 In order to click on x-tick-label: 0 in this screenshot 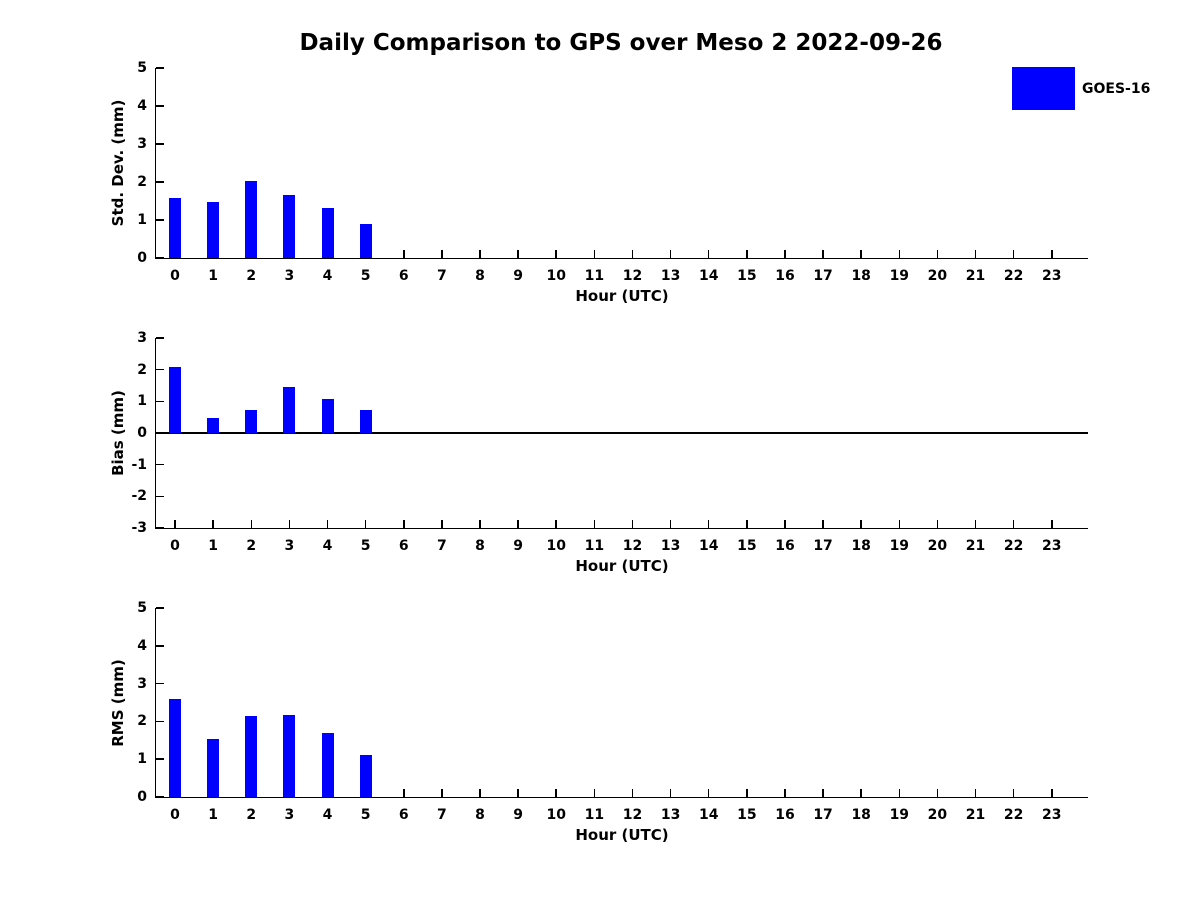, I will do `click(175, 276)`.